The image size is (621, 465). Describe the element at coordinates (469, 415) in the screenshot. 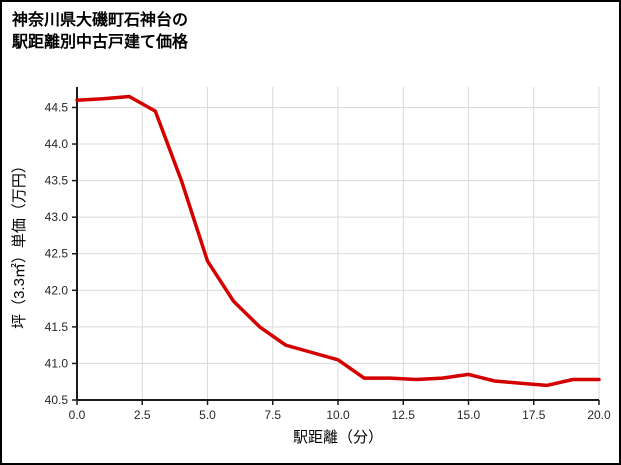

I see `x-tick-label: 15.0` at that location.